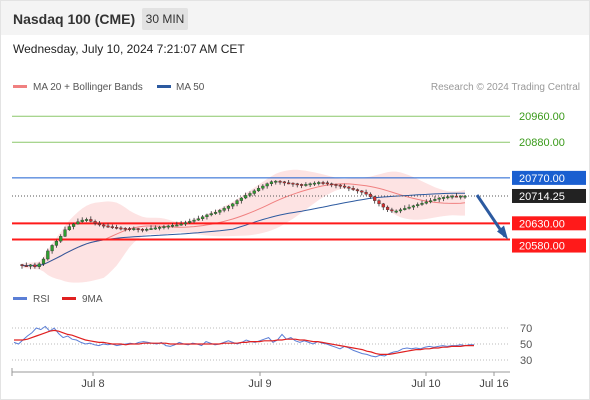 The width and height of the screenshot is (590, 400). I want to click on report-datetime: Wednesday, July 10, 2024 7:21:07 AM CET, so click(129, 49).